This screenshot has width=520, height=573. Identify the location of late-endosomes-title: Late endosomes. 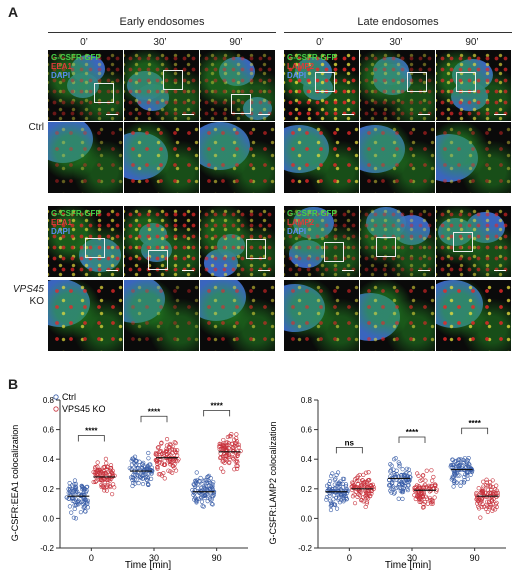
(398, 22).